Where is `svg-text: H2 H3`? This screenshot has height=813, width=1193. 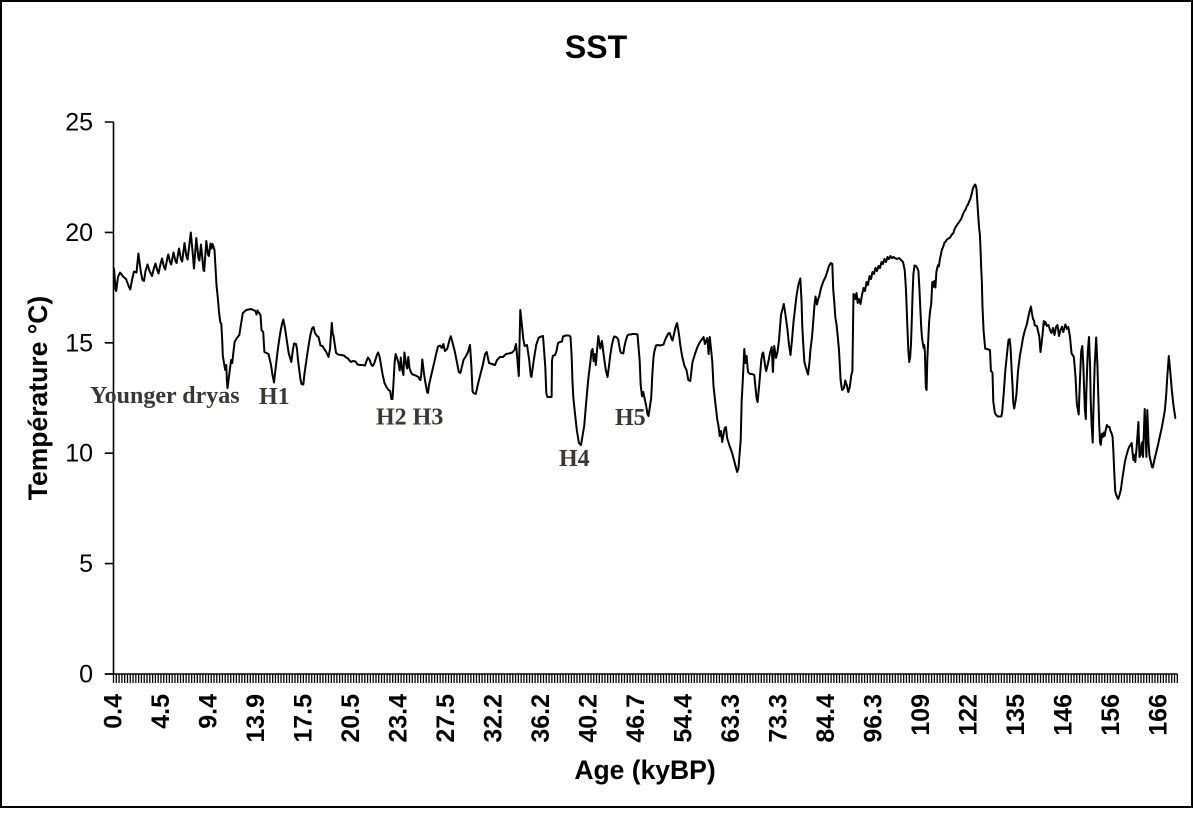
svg-text: H2 H3 is located at coordinates (409, 418).